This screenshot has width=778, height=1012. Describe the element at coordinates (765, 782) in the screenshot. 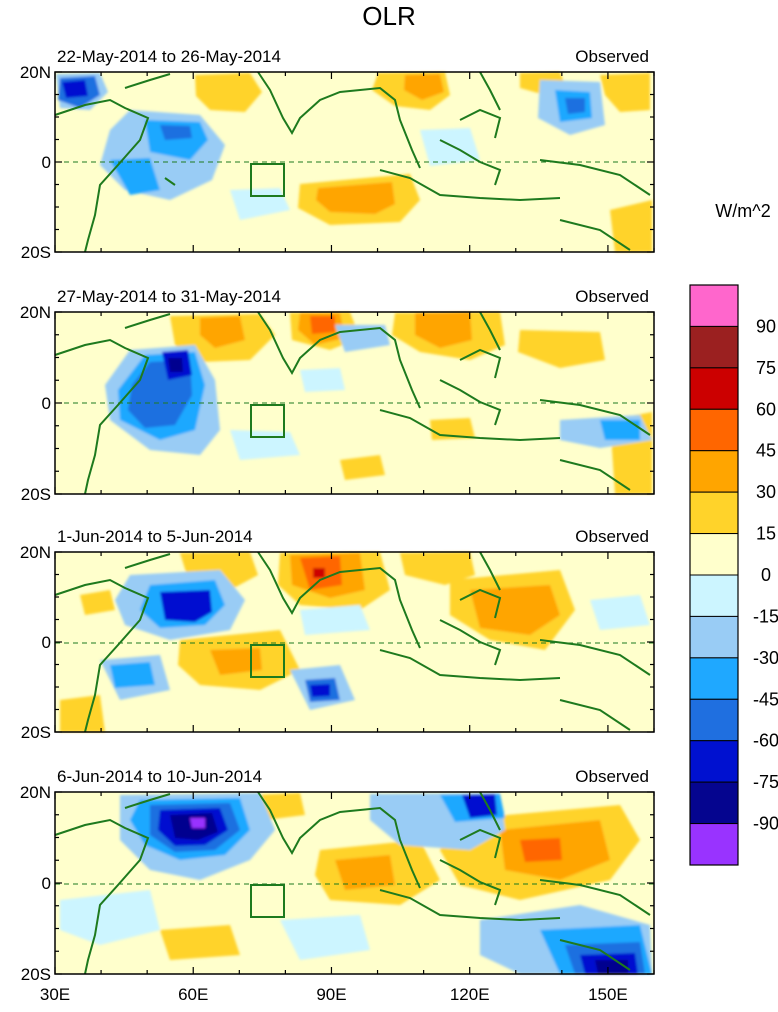

I see `colorbar-label: -75` at that location.